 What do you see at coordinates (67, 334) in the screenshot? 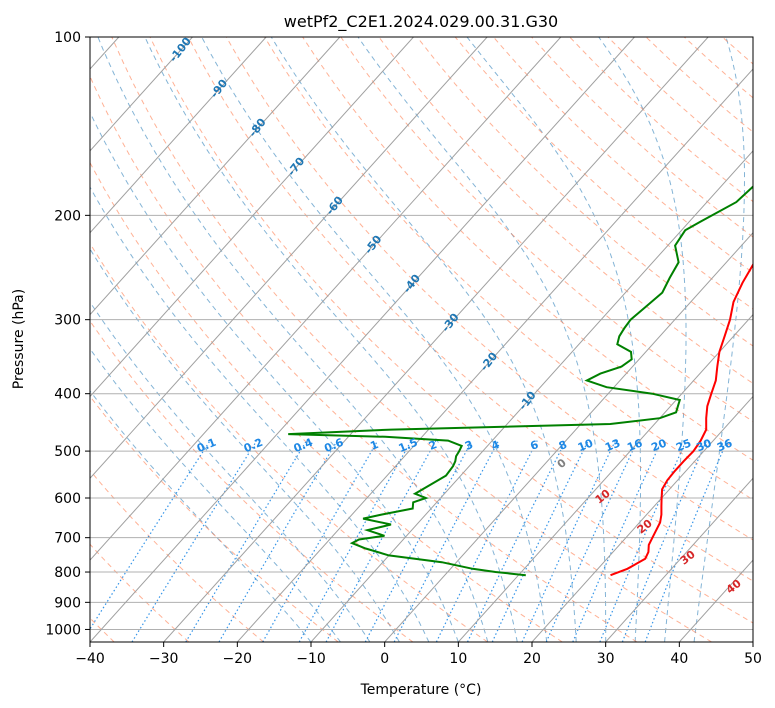
I see `y-axis-ticks: 100 200 300 400 500 600 700 800 900 1000` at bounding box center [67, 334].